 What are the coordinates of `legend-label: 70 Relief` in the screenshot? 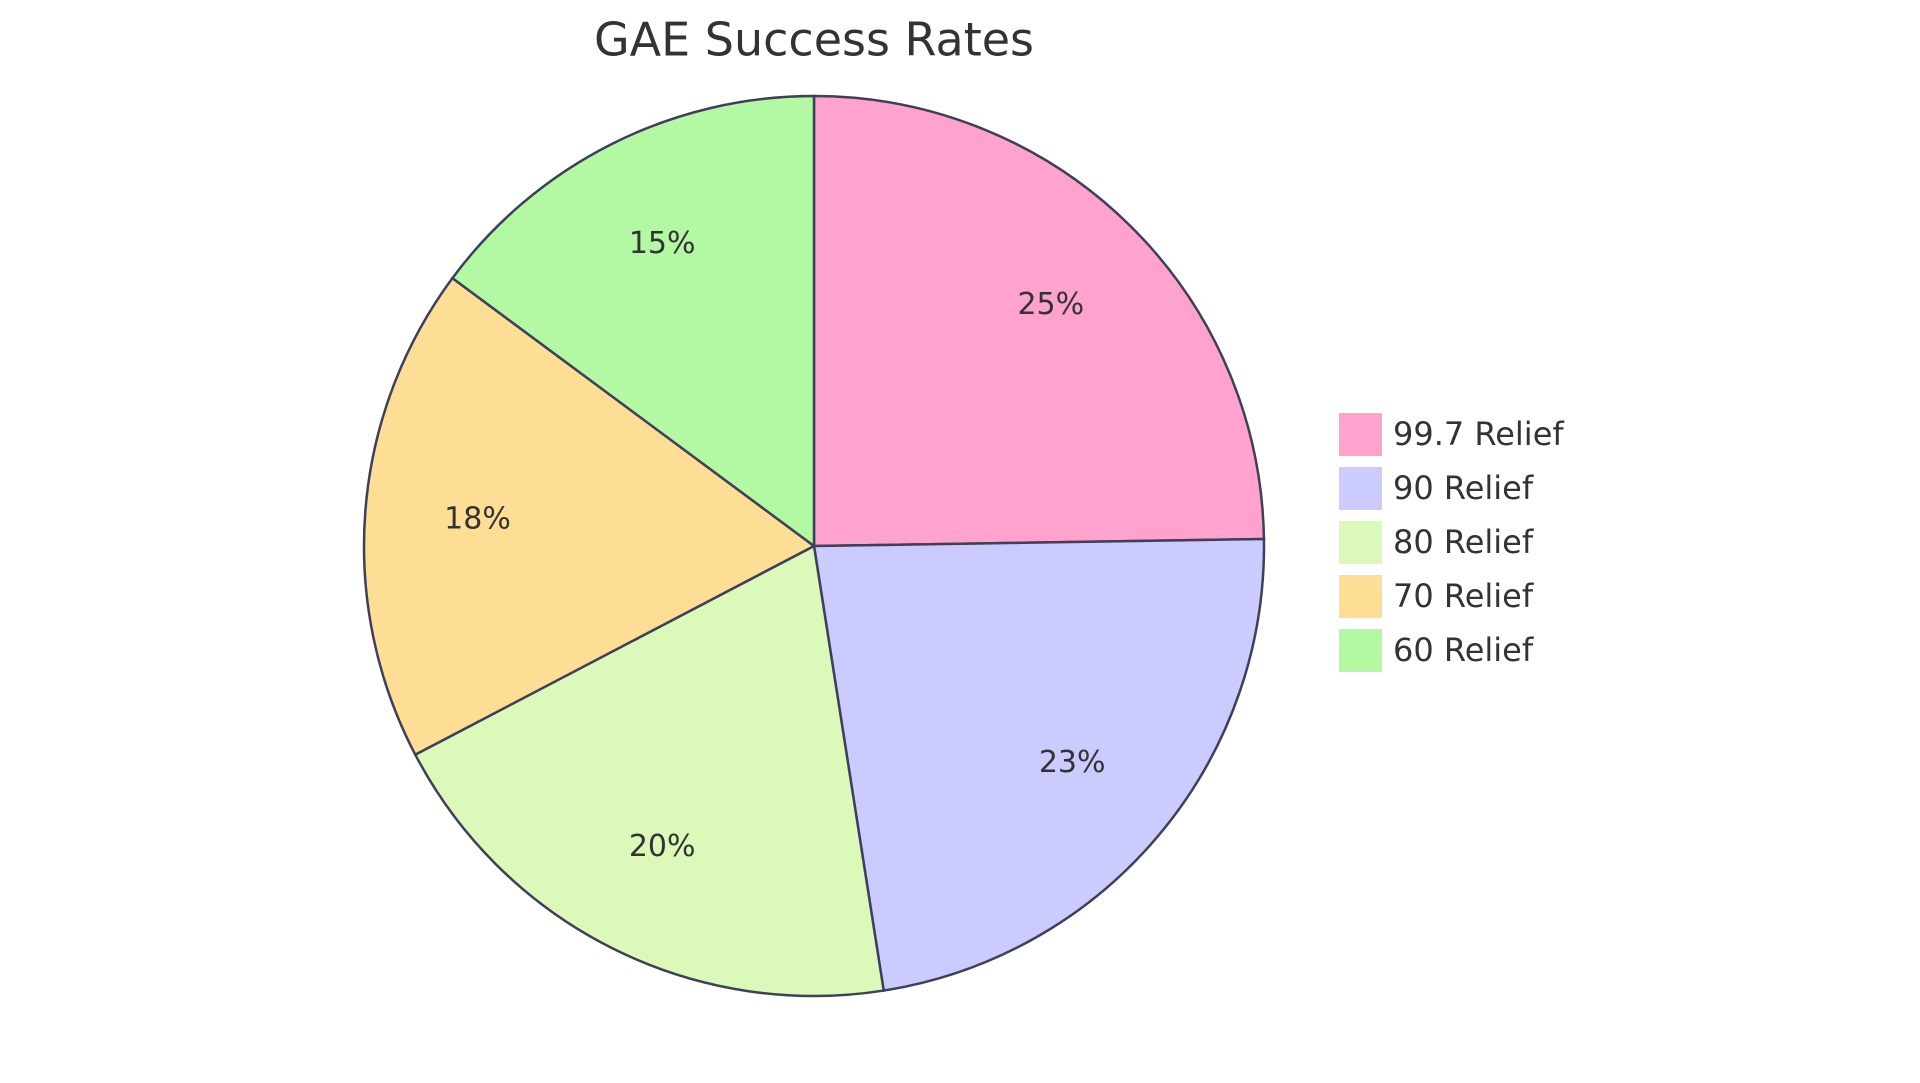 It's located at (1463, 596).